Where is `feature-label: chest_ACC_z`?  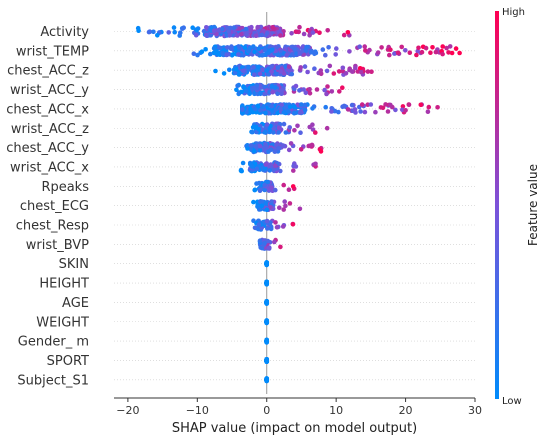 feature-label: chest_ACC_z is located at coordinates (48, 71).